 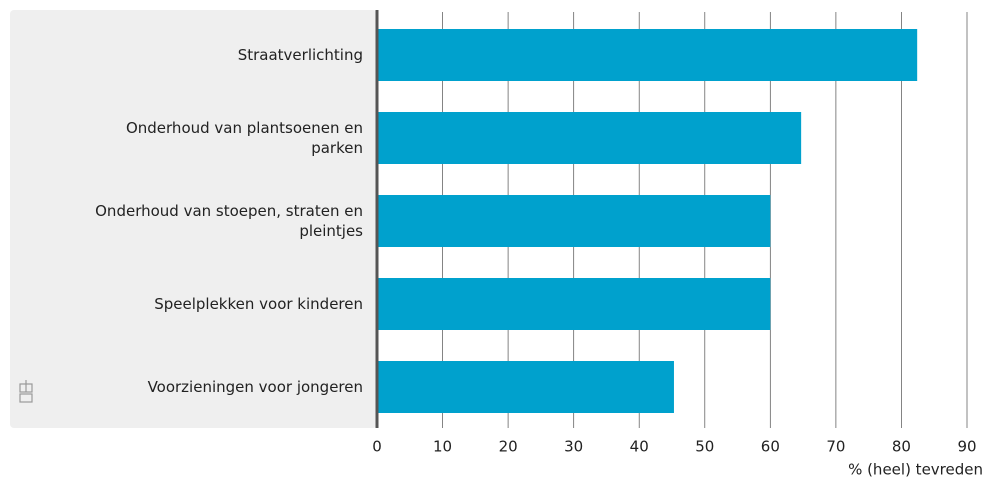 I want to click on x-tick-label: 60, so click(x=770, y=447).